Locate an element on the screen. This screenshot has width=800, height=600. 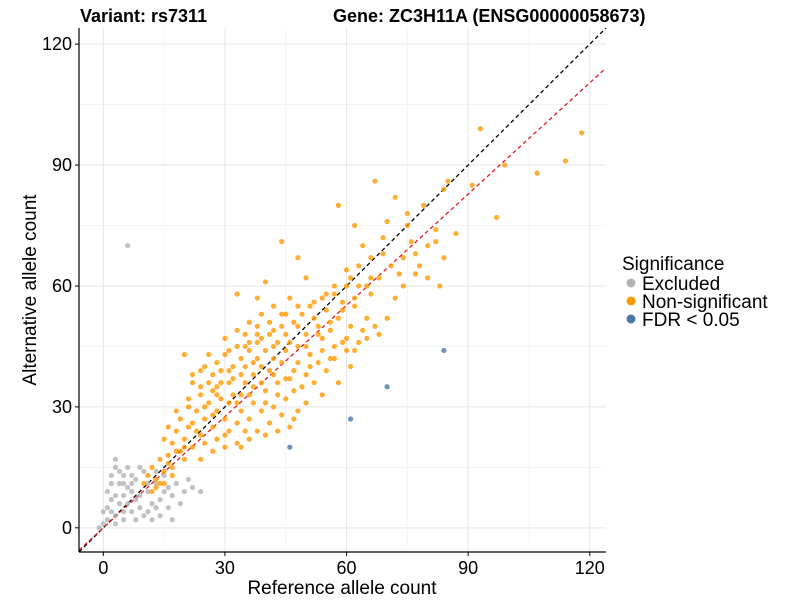
legend-entry-fdr: FDR < 0.05 is located at coordinates (683, 320).